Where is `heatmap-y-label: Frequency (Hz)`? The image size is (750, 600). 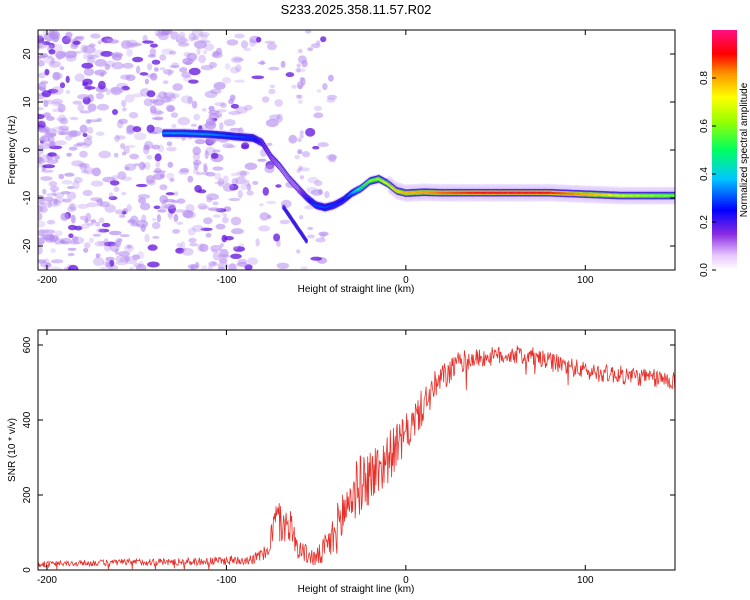
heatmap-y-label: Frequency (Hz) is located at coordinates (12, 150).